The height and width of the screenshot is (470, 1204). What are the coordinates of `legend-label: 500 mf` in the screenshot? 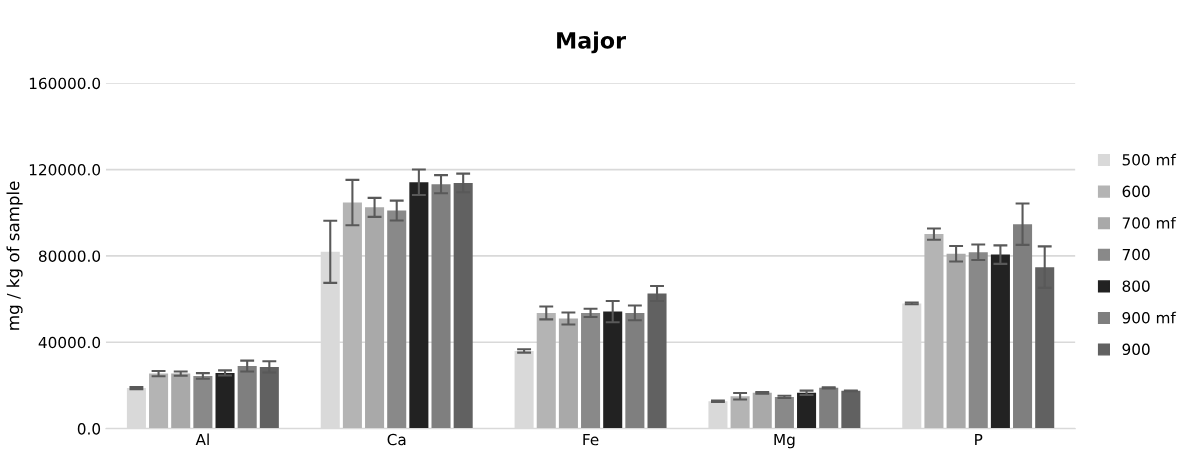 It's located at (1149, 159).